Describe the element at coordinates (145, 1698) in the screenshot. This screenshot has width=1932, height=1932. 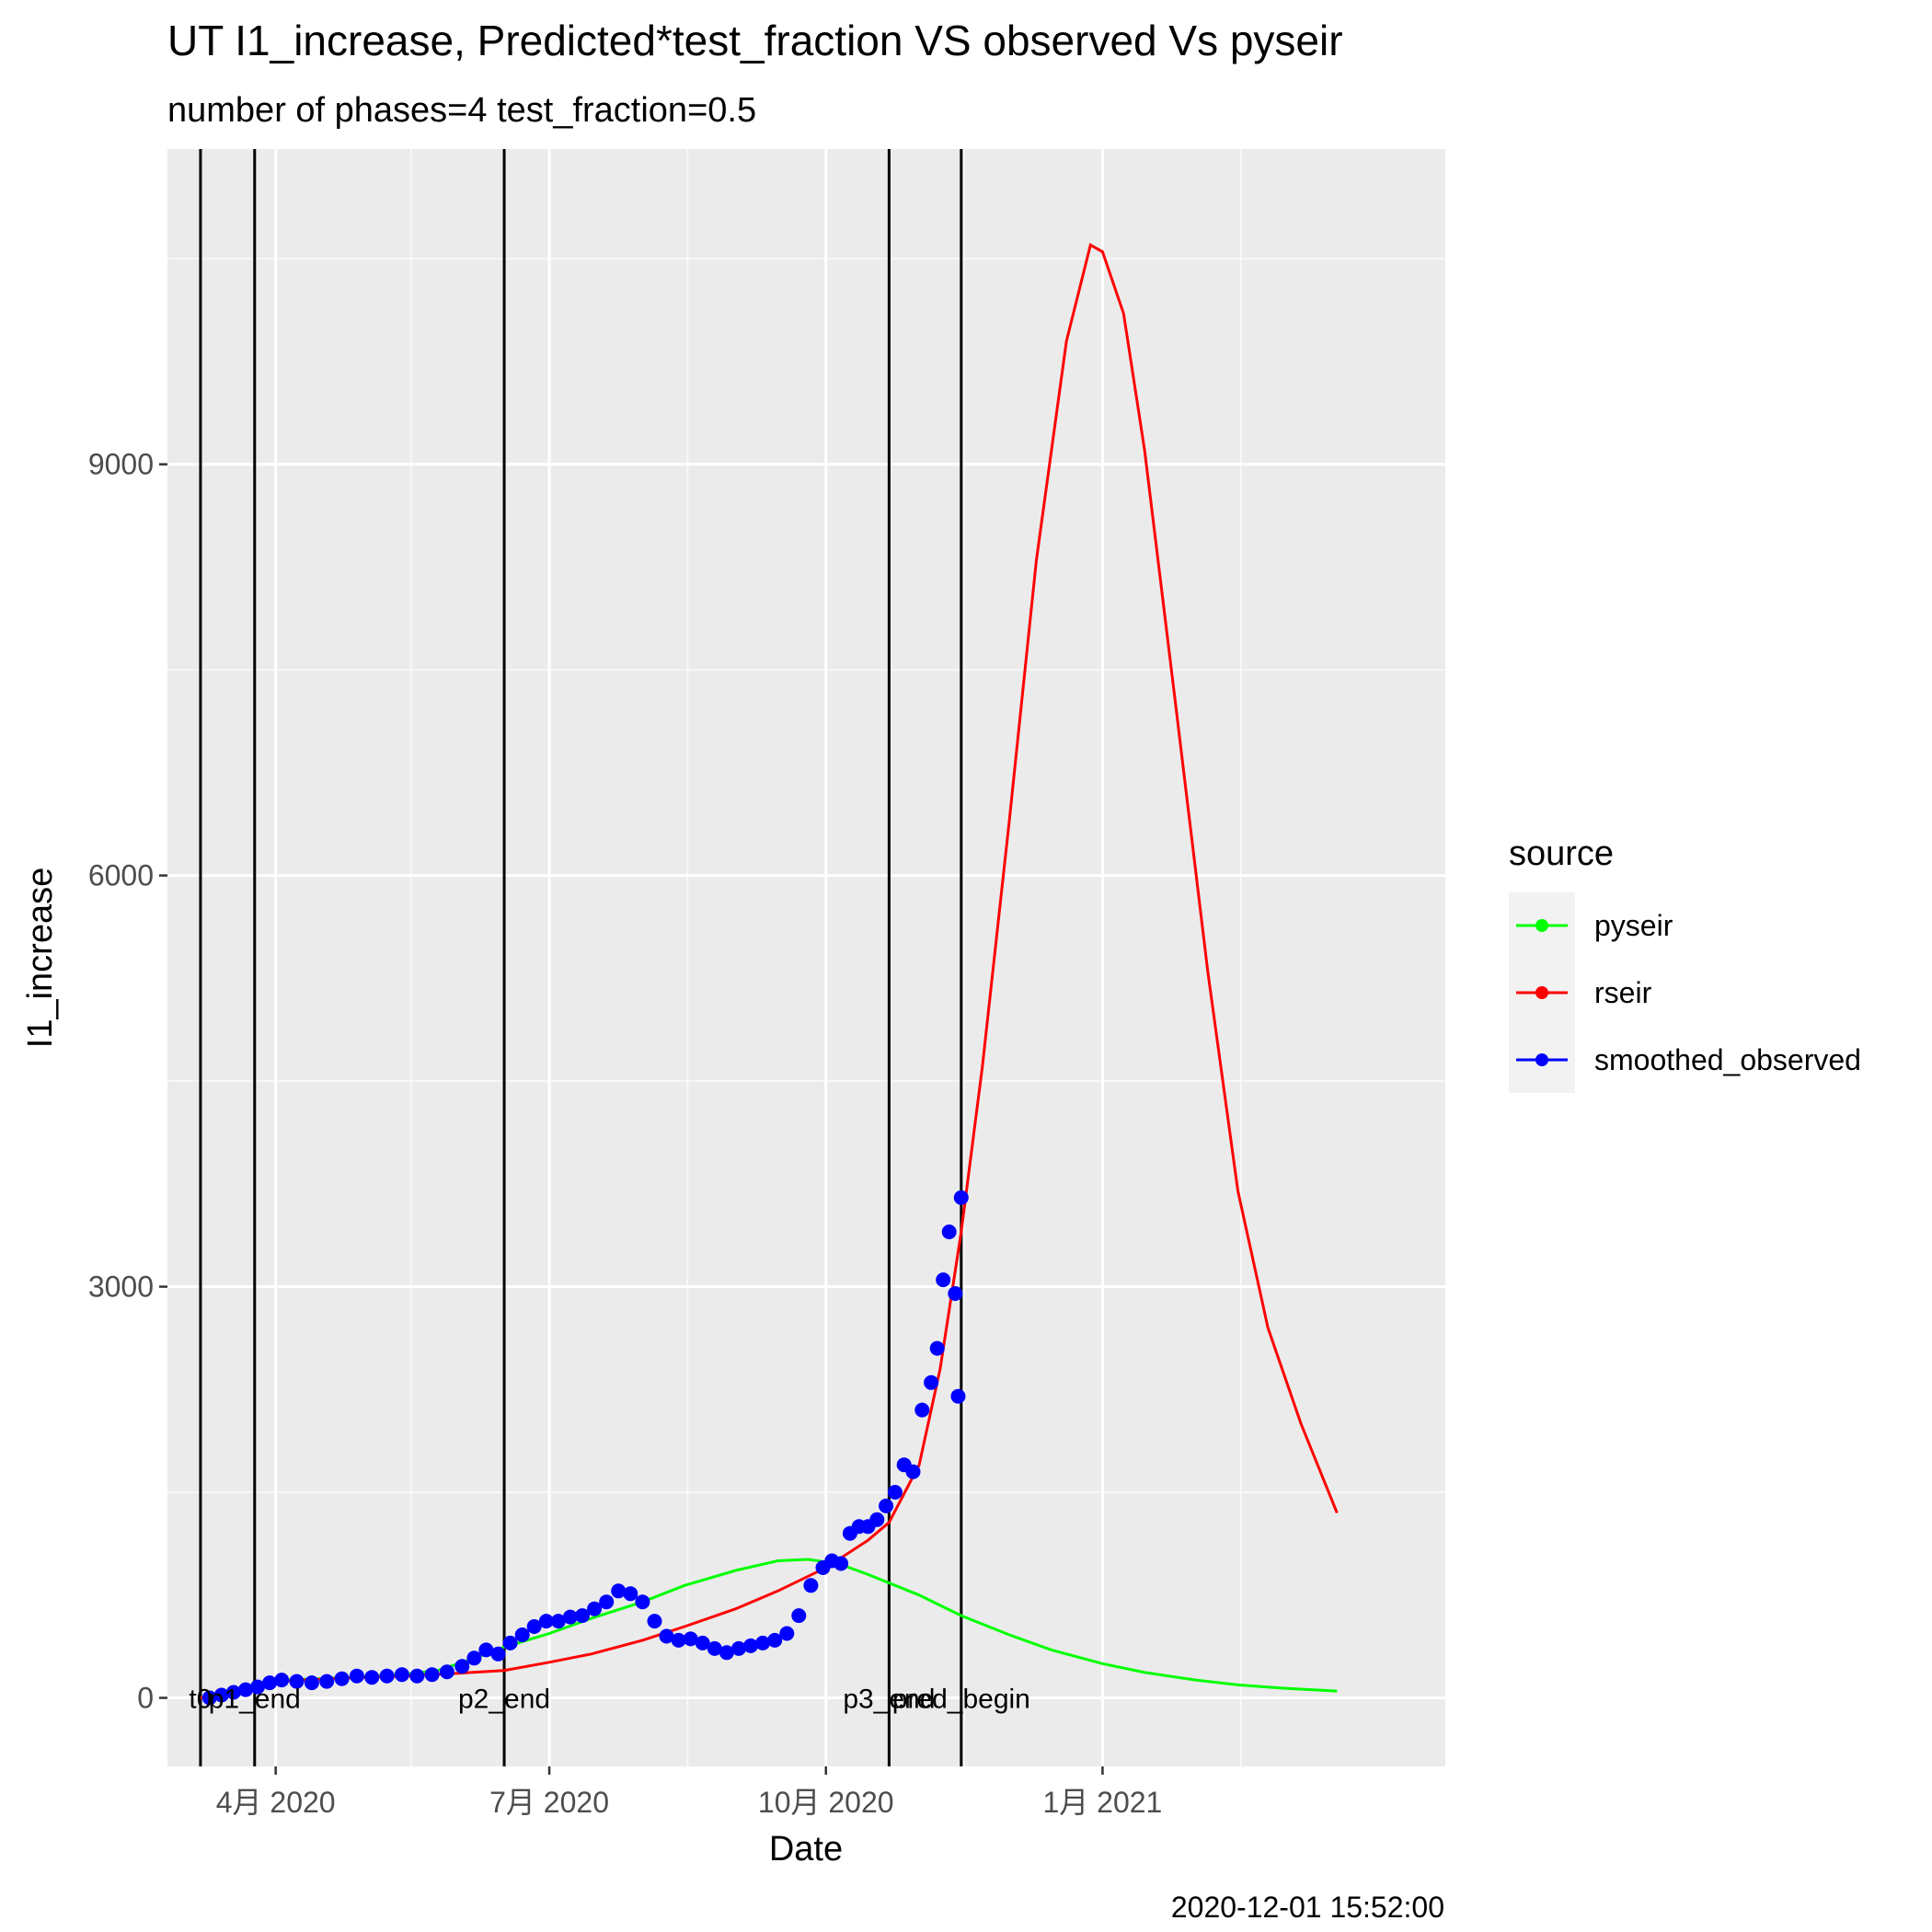
I see `y-tick-label: 0` at that location.